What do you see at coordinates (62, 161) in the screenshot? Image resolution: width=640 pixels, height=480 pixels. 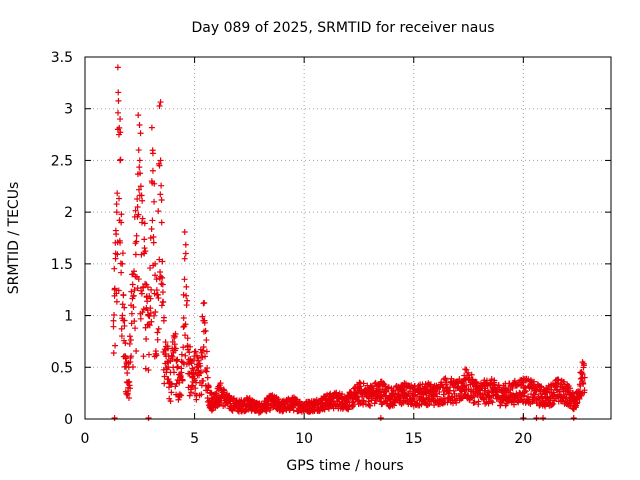 I see `y-tick-label: 2.5` at bounding box center [62, 161].